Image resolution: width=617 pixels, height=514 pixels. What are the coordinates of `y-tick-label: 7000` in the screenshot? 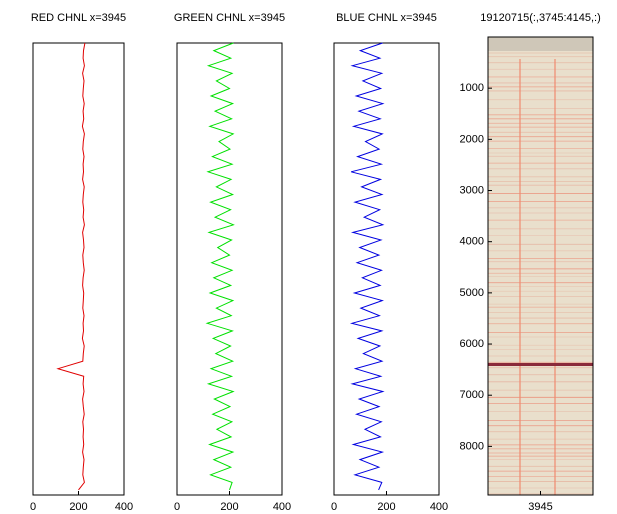 It's located at (472, 395).